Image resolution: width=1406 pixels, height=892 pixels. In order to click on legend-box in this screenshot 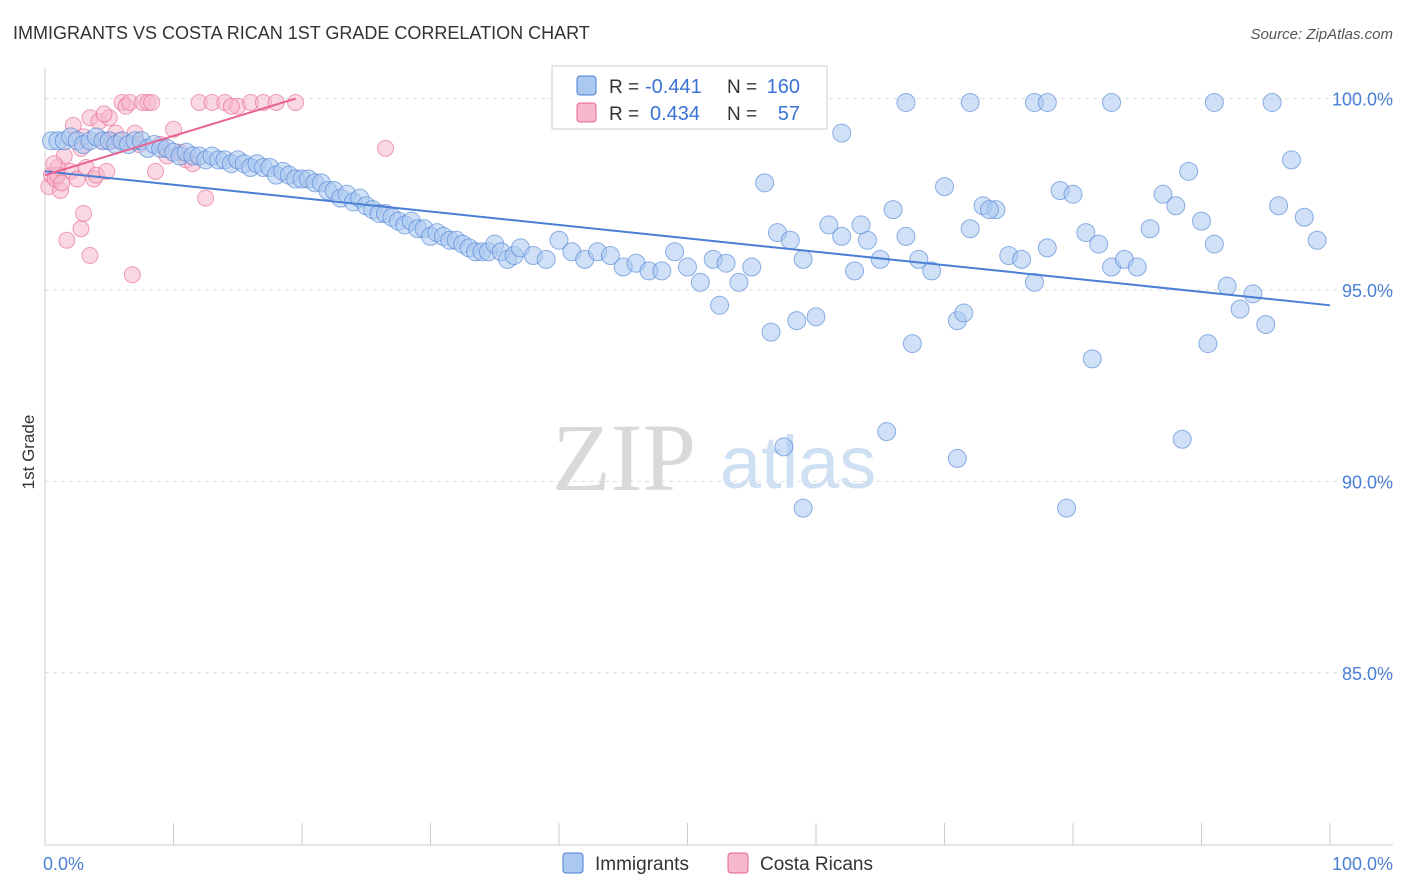, I will do `click(689, 97)`.